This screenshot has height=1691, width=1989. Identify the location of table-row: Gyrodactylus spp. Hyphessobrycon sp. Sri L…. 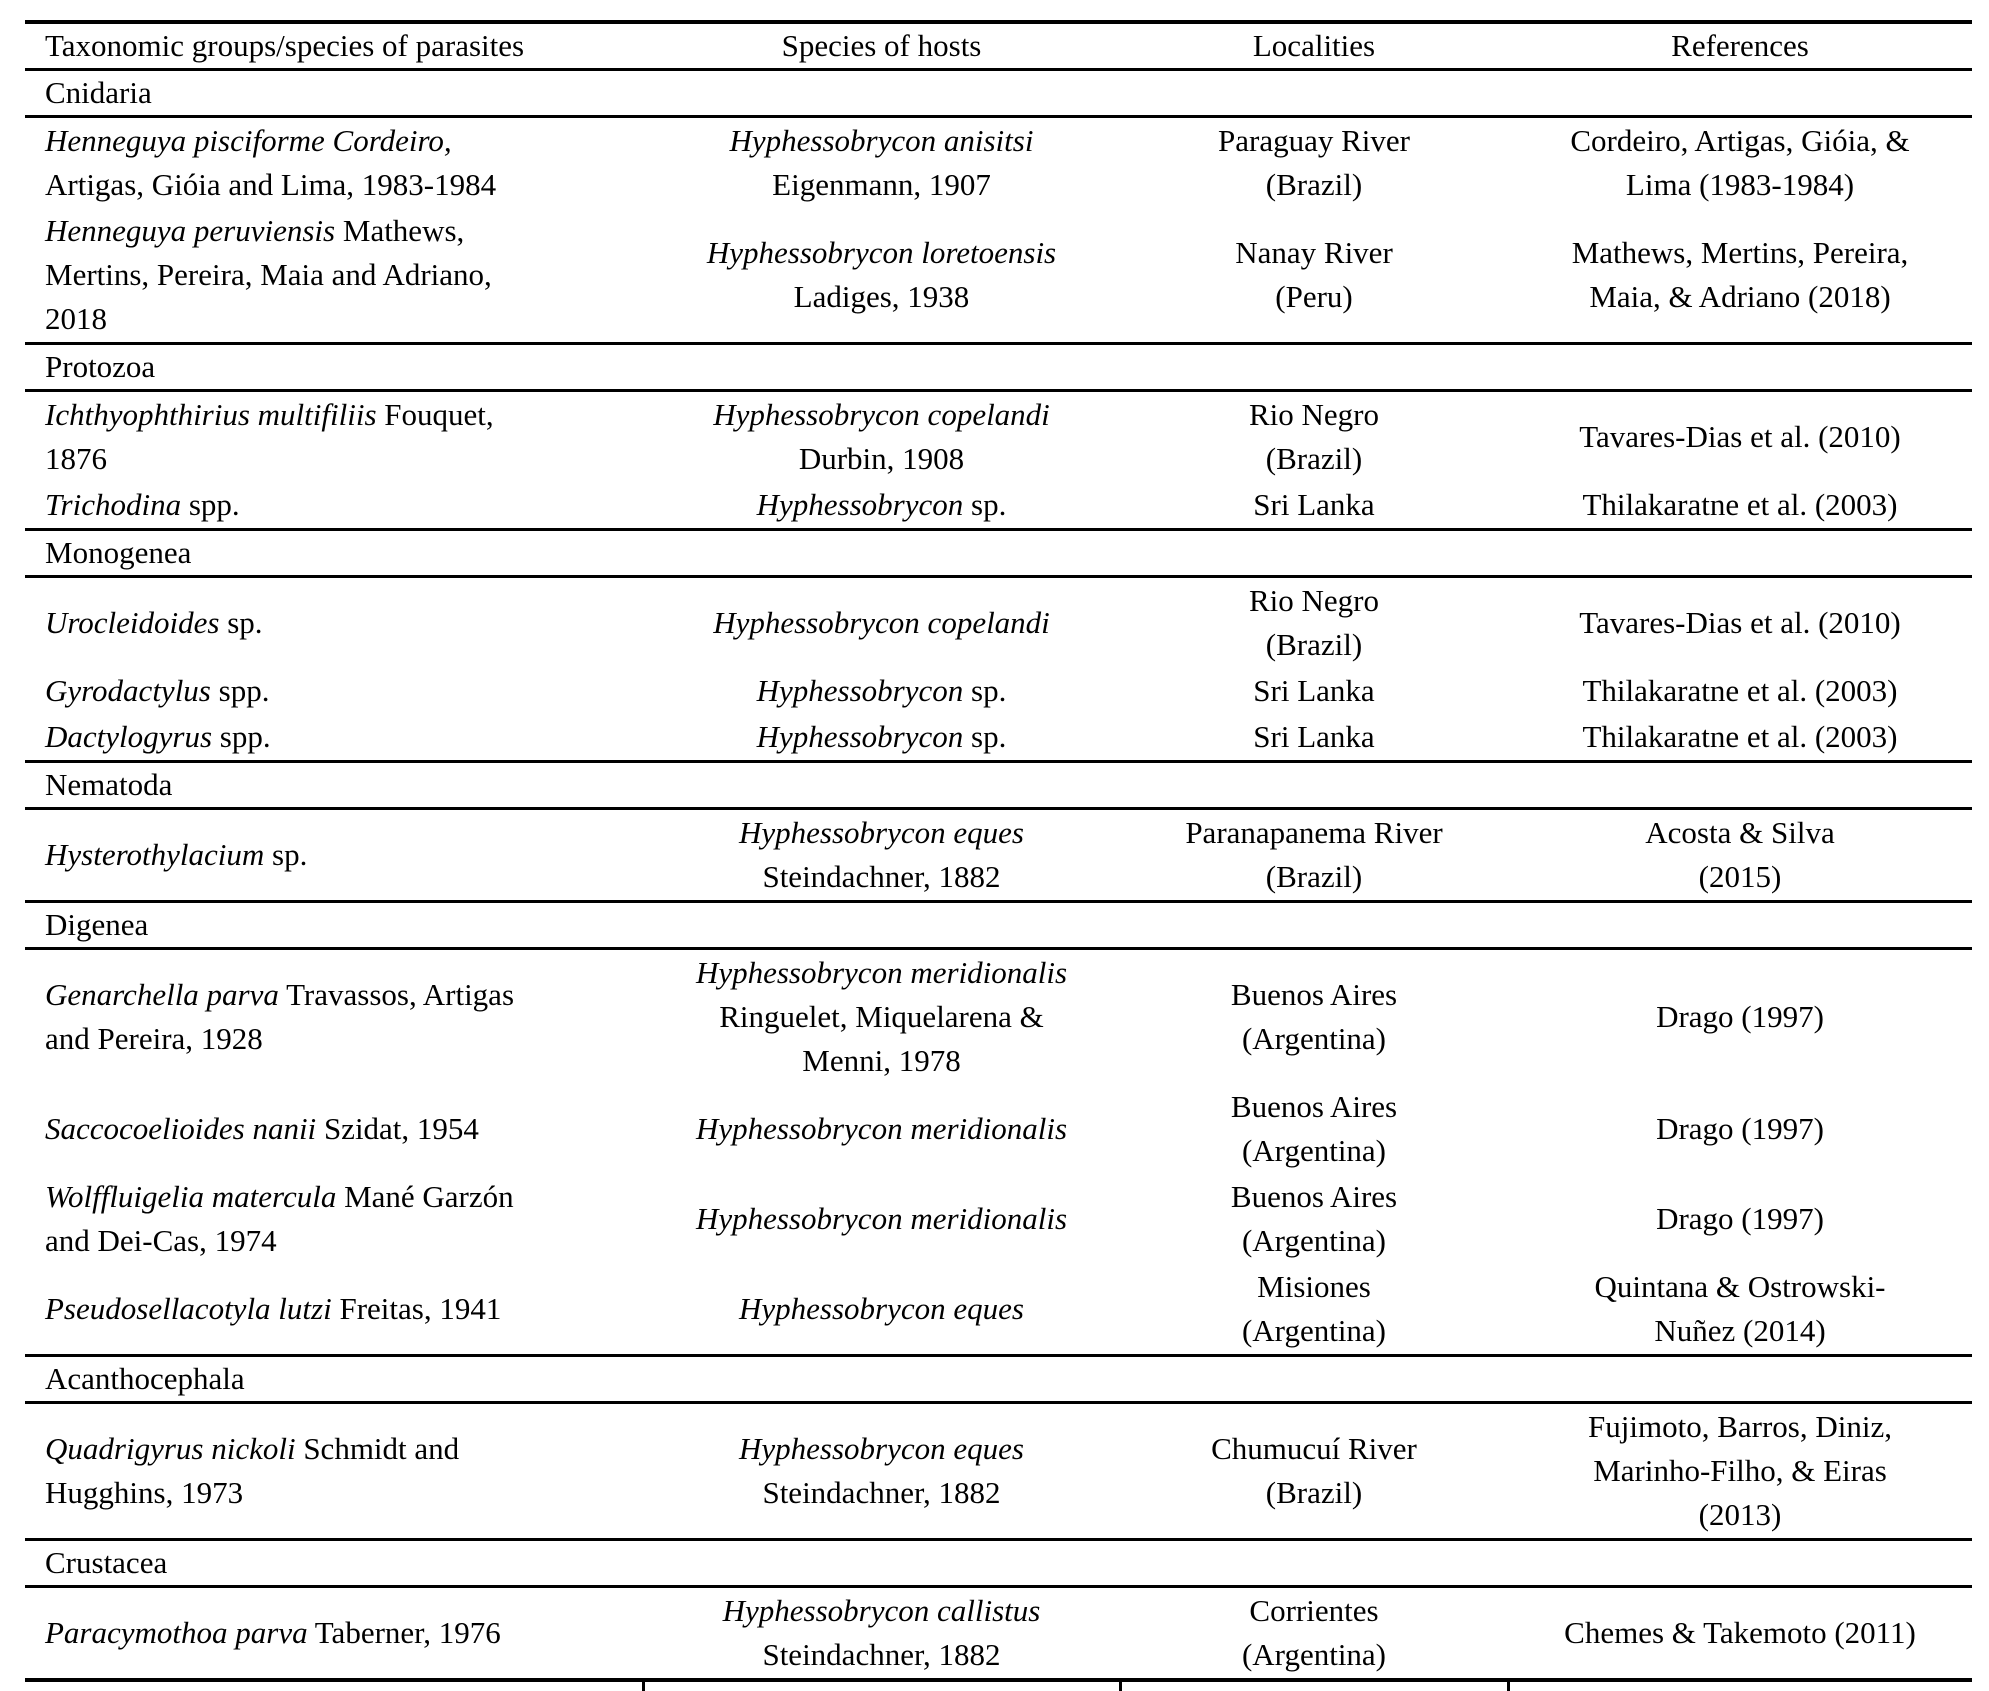
(998, 691).